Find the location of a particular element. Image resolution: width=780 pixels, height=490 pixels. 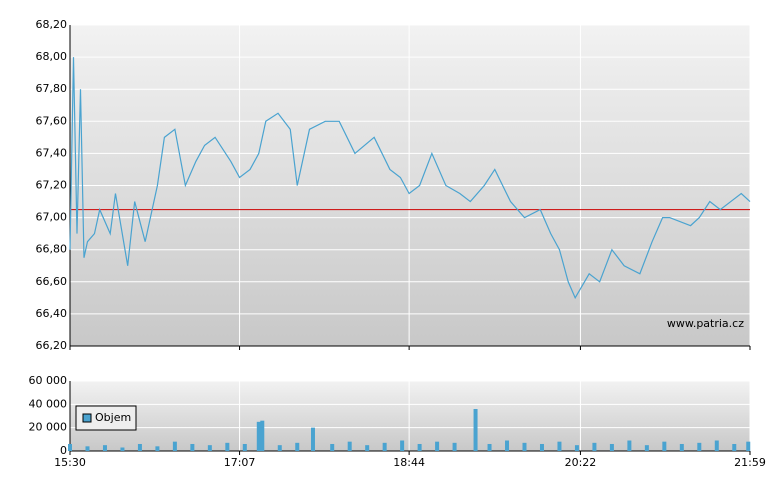

y-tick-label: 20 000 is located at coordinates (48, 427).